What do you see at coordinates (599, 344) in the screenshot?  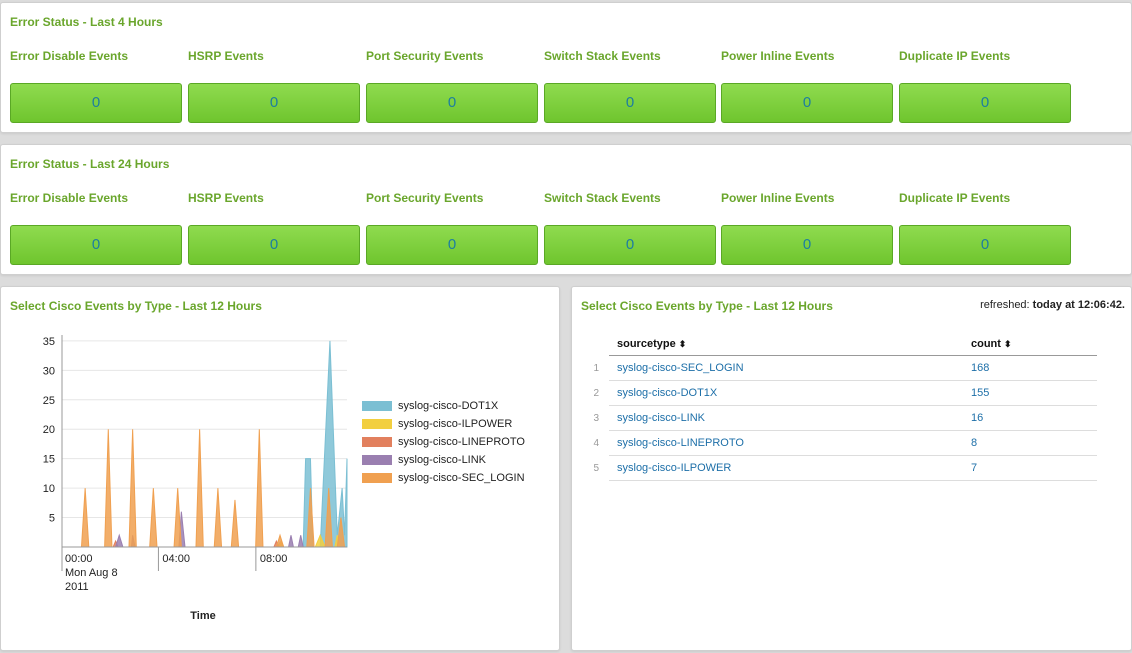 I see `rownum-header` at bounding box center [599, 344].